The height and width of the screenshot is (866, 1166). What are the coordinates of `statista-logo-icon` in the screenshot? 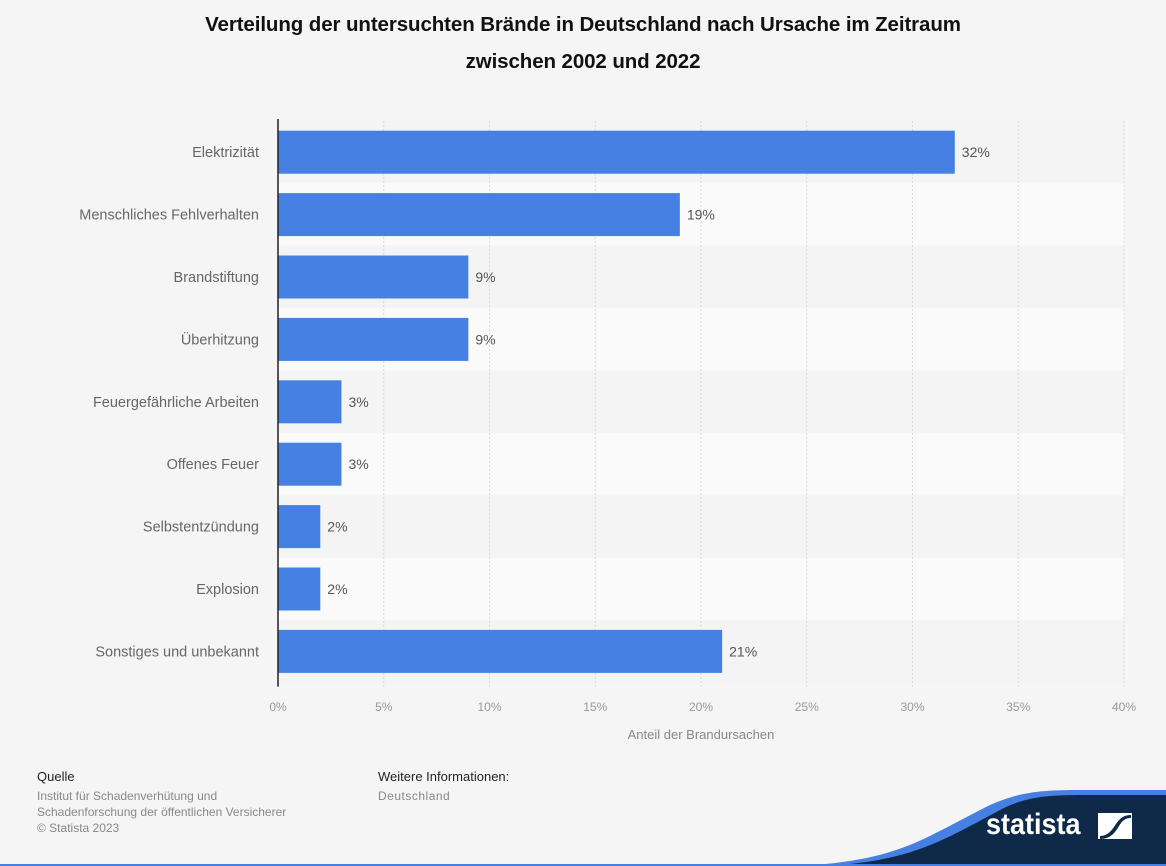 It's located at (1115, 826).